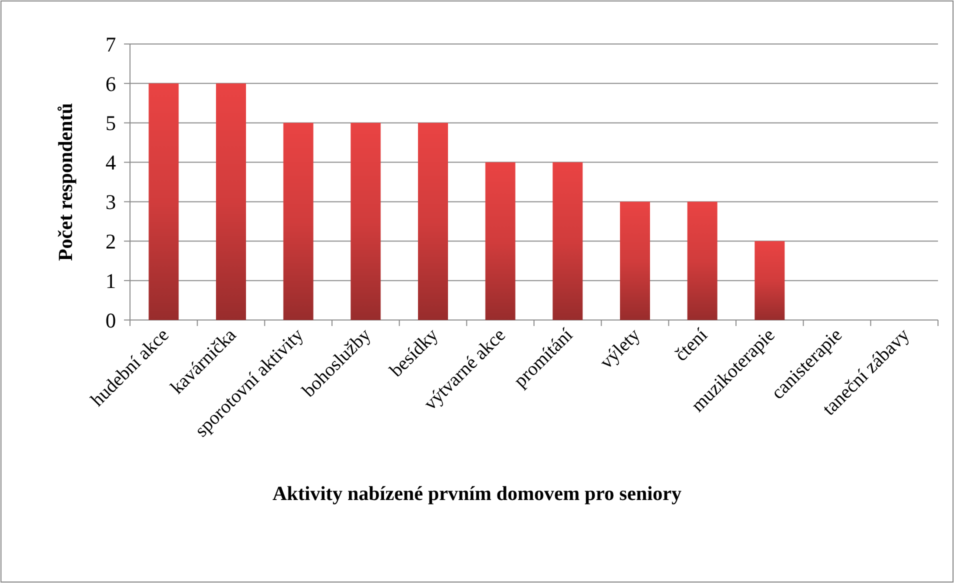 This screenshot has height=583, width=954. I want to click on y-tick-label: 6, so click(111, 84).